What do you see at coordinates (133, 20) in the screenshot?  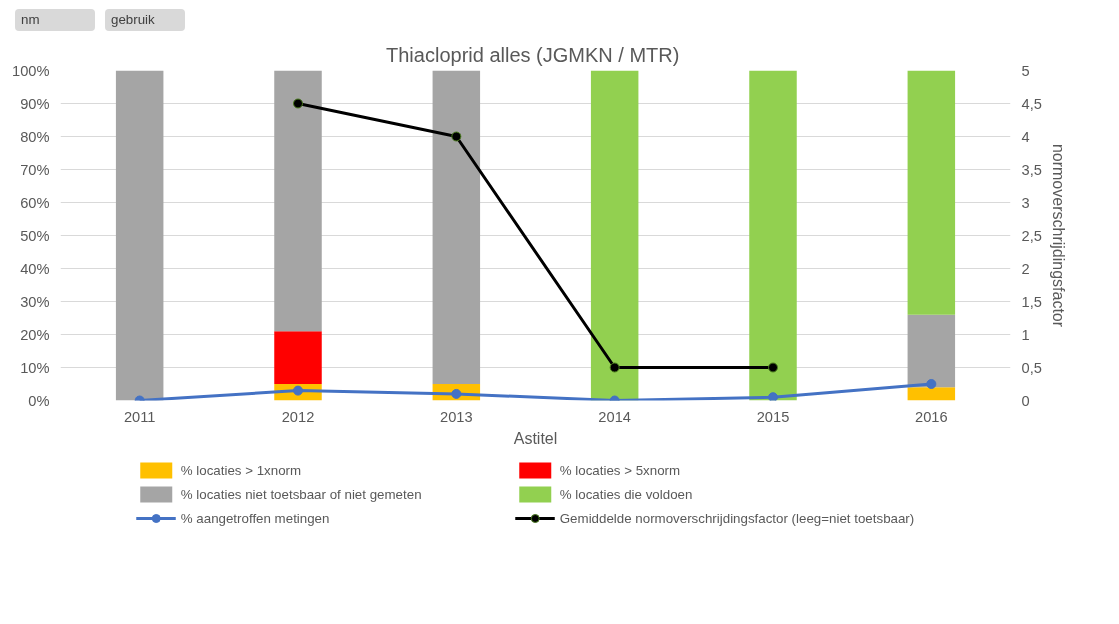 I see `text: gebruik` at bounding box center [133, 20].